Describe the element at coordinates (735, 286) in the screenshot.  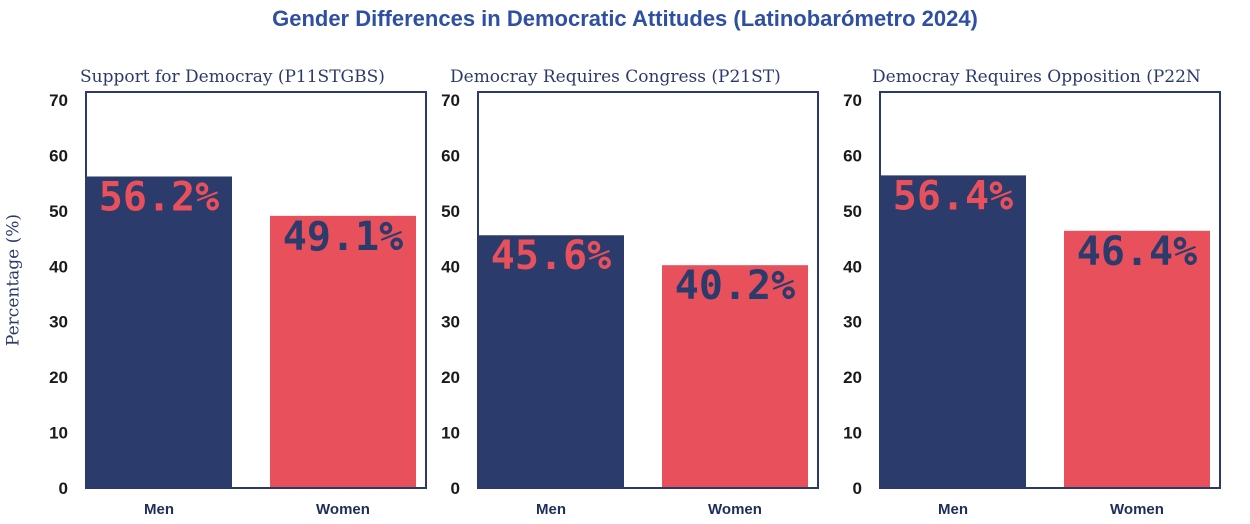
I see `data-label-women: 40.2%` at that location.